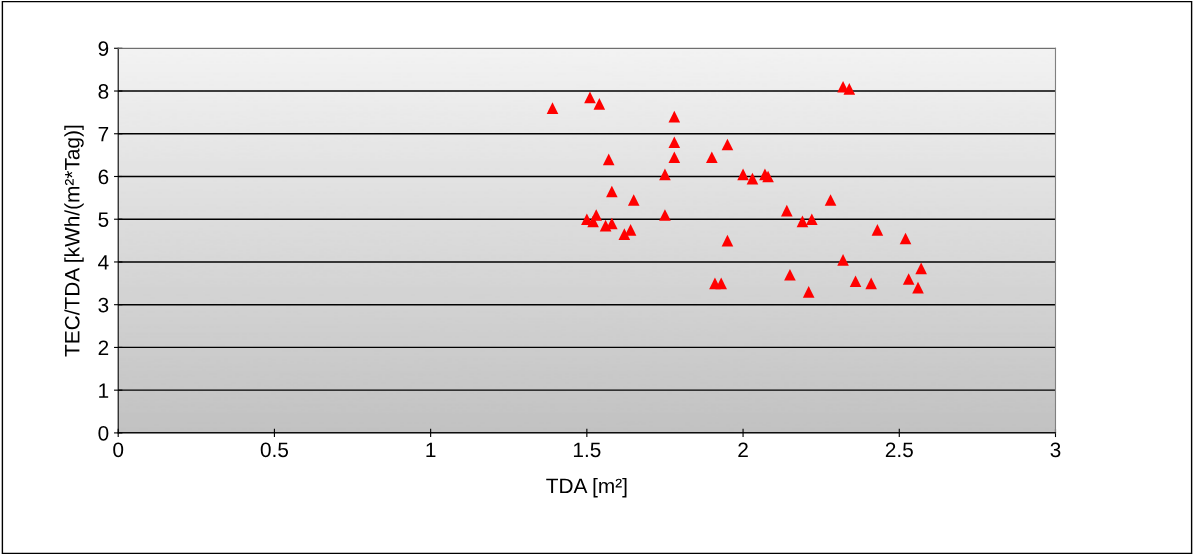 This screenshot has height=555, width=1194. Describe the element at coordinates (103, 91) in the screenshot. I see `y-tick-label: 8` at that location.